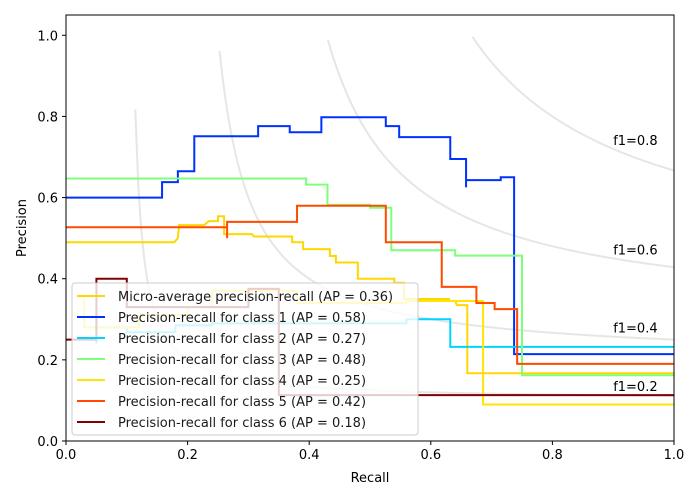 The width and height of the screenshot is (700, 500). Describe the element at coordinates (370, 478) in the screenshot. I see `x-axis-label: Recall` at that location.